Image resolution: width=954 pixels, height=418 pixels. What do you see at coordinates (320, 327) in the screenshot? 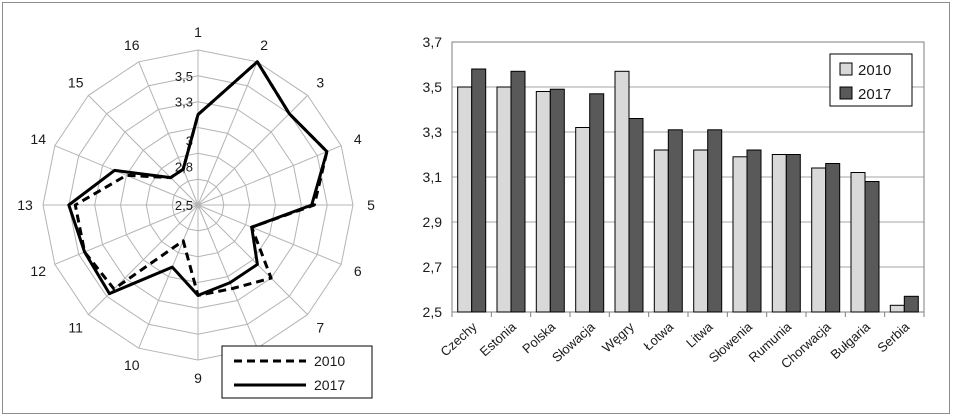
I see `radar-axis-label: 7` at bounding box center [320, 327].